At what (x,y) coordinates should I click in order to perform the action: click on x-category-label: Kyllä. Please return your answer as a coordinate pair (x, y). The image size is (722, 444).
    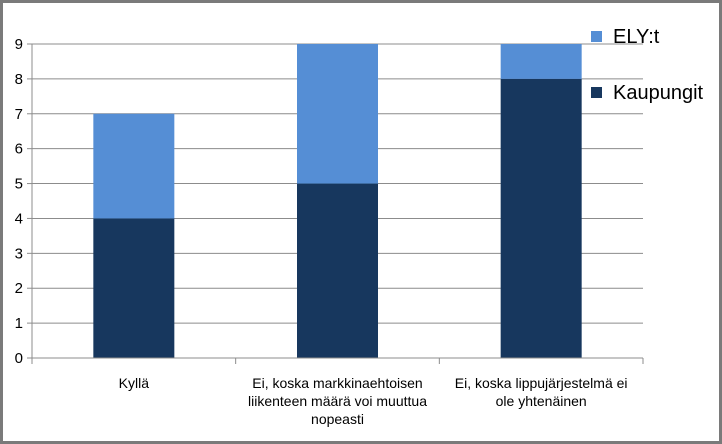
    Looking at the image, I should click on (134, 383).